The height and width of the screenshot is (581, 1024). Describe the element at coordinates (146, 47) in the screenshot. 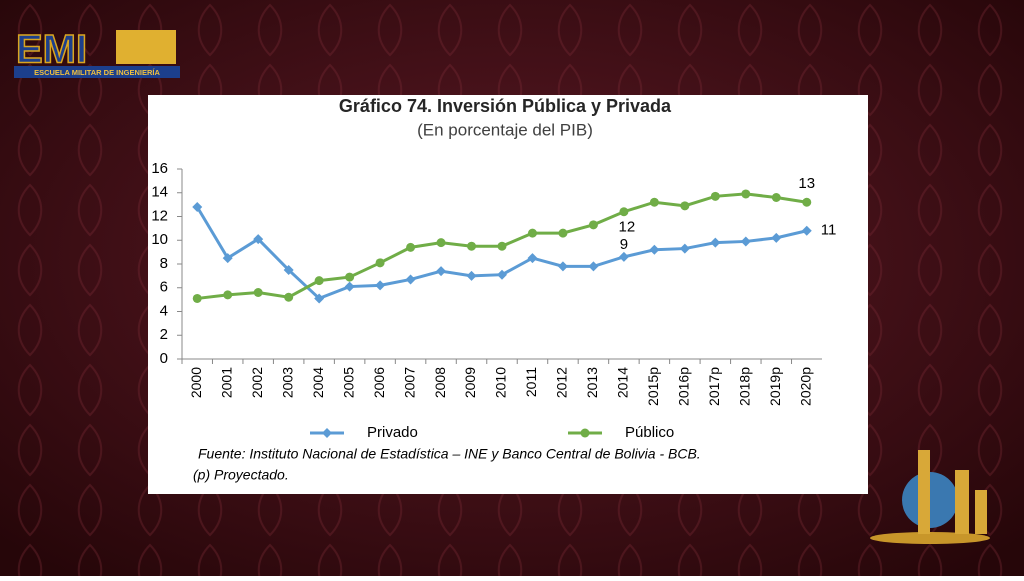

I see `logo-castle` at that location.